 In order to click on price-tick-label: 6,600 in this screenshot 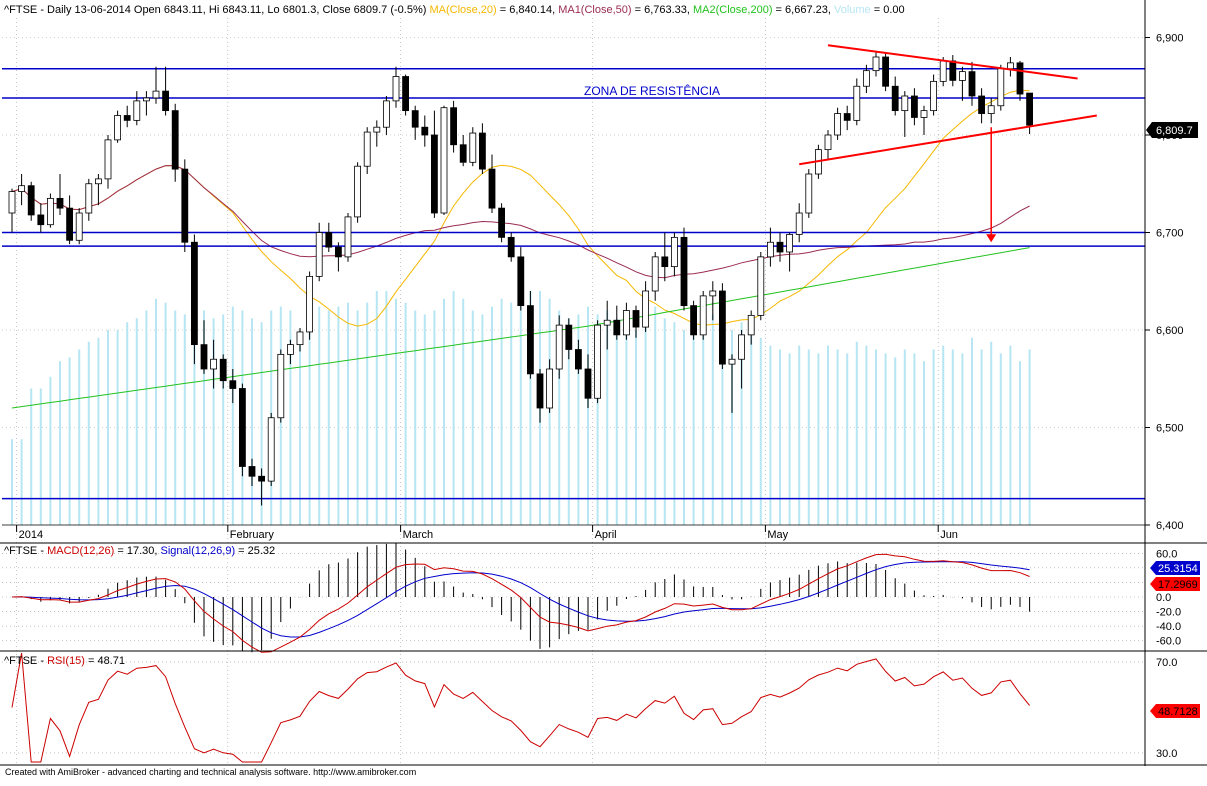, I will do `click(1170, 331)`.